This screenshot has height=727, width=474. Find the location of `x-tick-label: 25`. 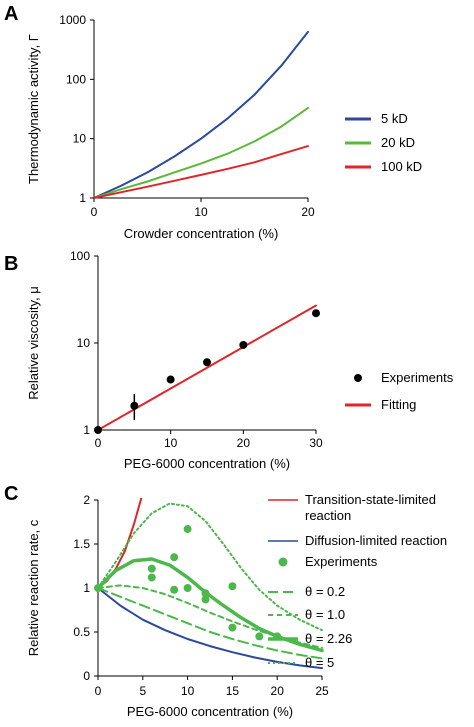

x-tick-label: 25 is located at coordinates (322, 691).